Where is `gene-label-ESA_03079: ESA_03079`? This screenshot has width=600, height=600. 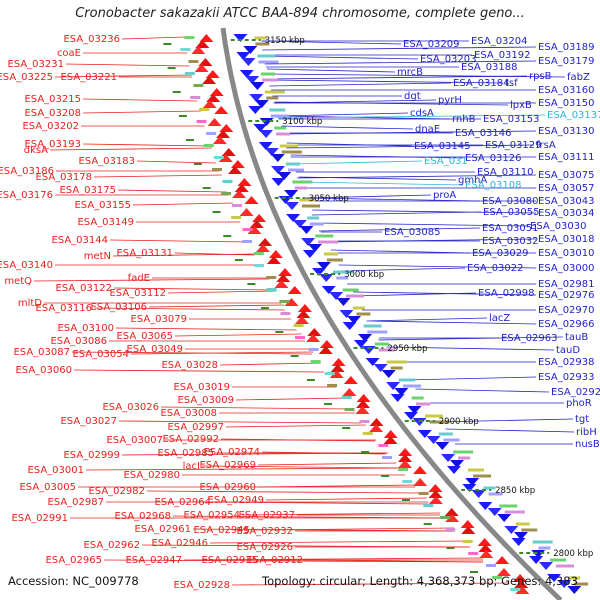
gene-label-ESA_03079: ESA_03079 is located at coordinates (158, 319).